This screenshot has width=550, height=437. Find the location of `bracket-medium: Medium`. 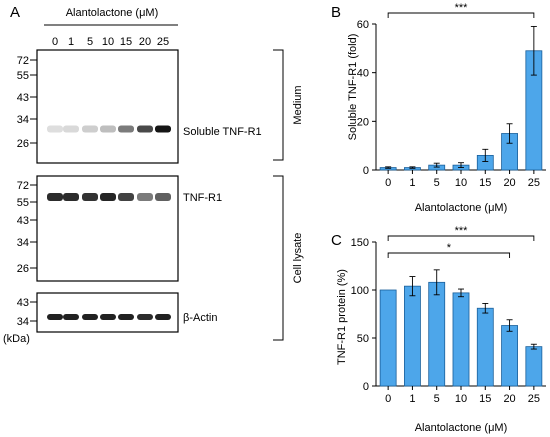

bracket-medium: Medium is located at coordinates (288, 105).